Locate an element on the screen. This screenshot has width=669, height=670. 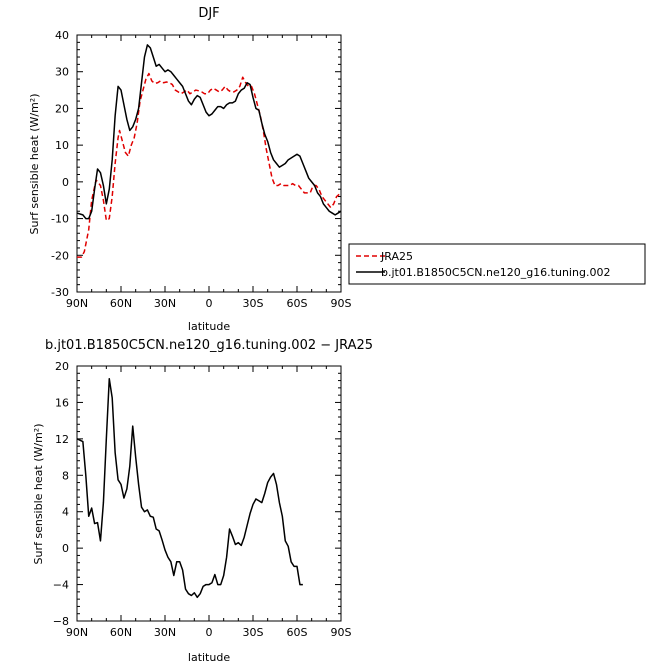
chart-bottom-x-tick-label: 30N is located at coordinates (165, 632).